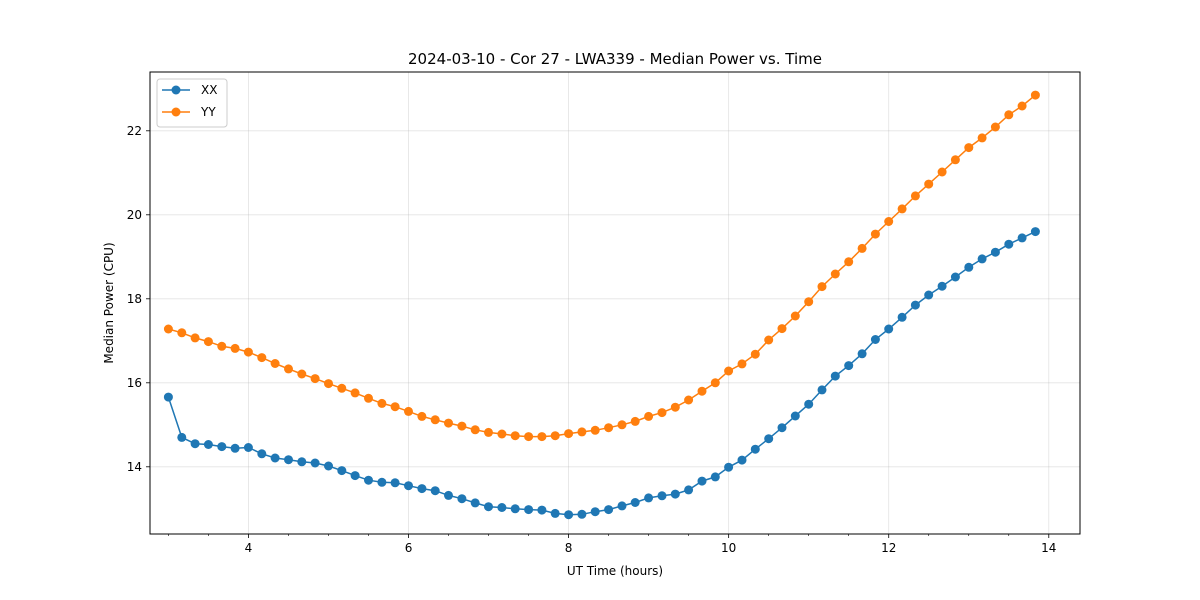 The image size is (1200, 600). Describe the element at coordinates (1048, 548) in the screenshot. I see `x-tick-label: 14` at that location.